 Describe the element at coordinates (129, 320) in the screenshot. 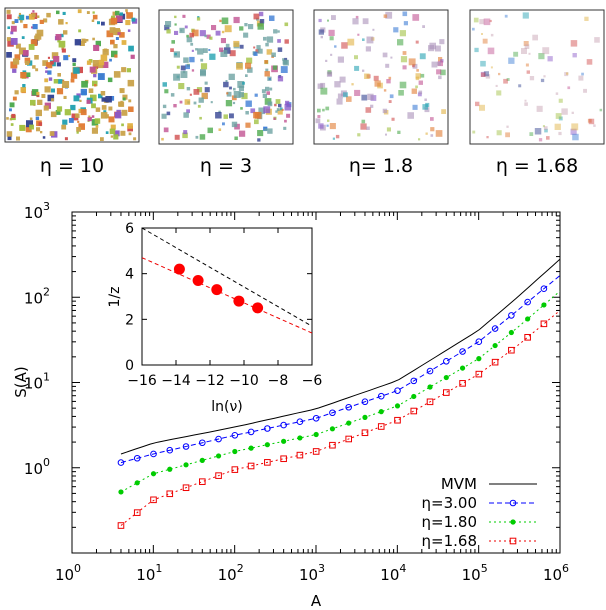

I see `inset-y-tick-label: 2` at that location.